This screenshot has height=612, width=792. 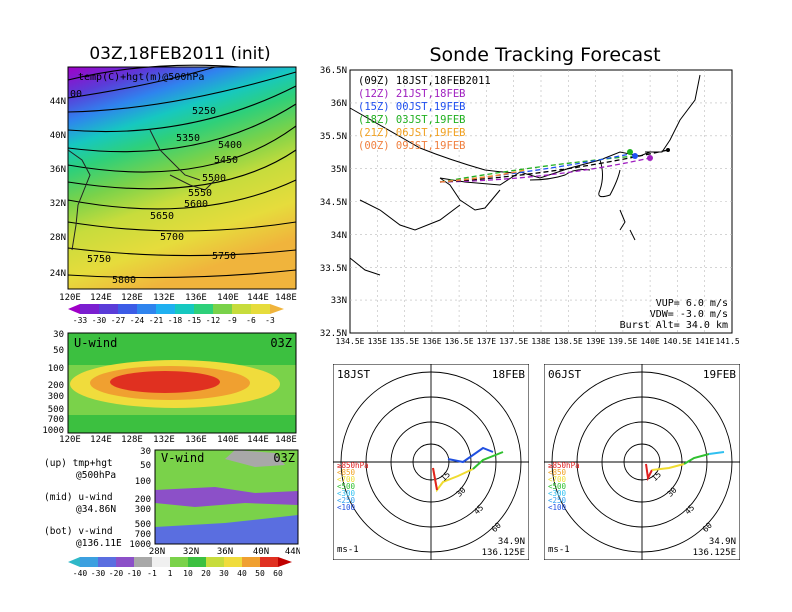 What do you see at coordinates (411, 107) in the screenshot?
I see `track-legend-2: (15Z) 00JST,19FEB` at bounding box center [411, 107].